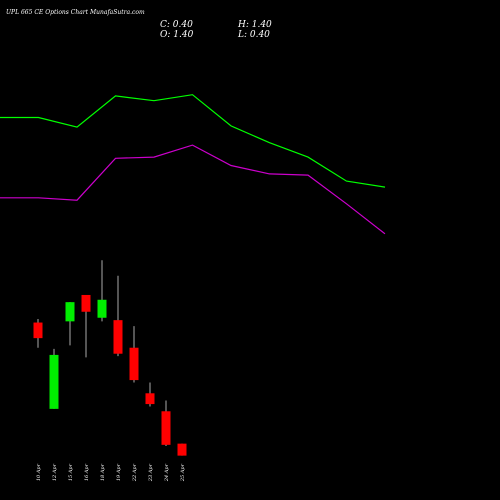  What do you see at coordinates (135, 472) in the screenshot?
I see `x-tick-label: 22 Apr` at bounding box center [135, 472].